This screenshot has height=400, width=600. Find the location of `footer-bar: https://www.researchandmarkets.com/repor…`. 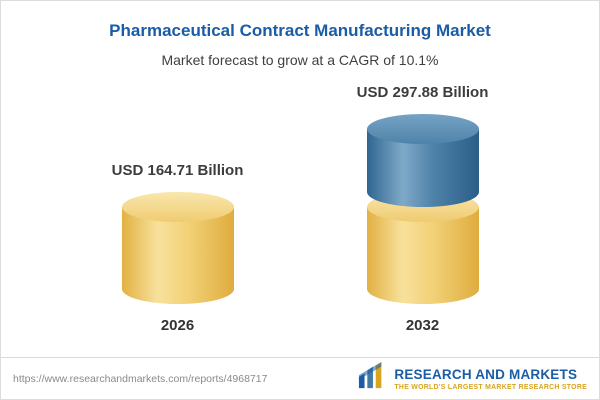

footer-bar: https://www.researchandmarkets.com/repor… is located at coordinates (300, 378).